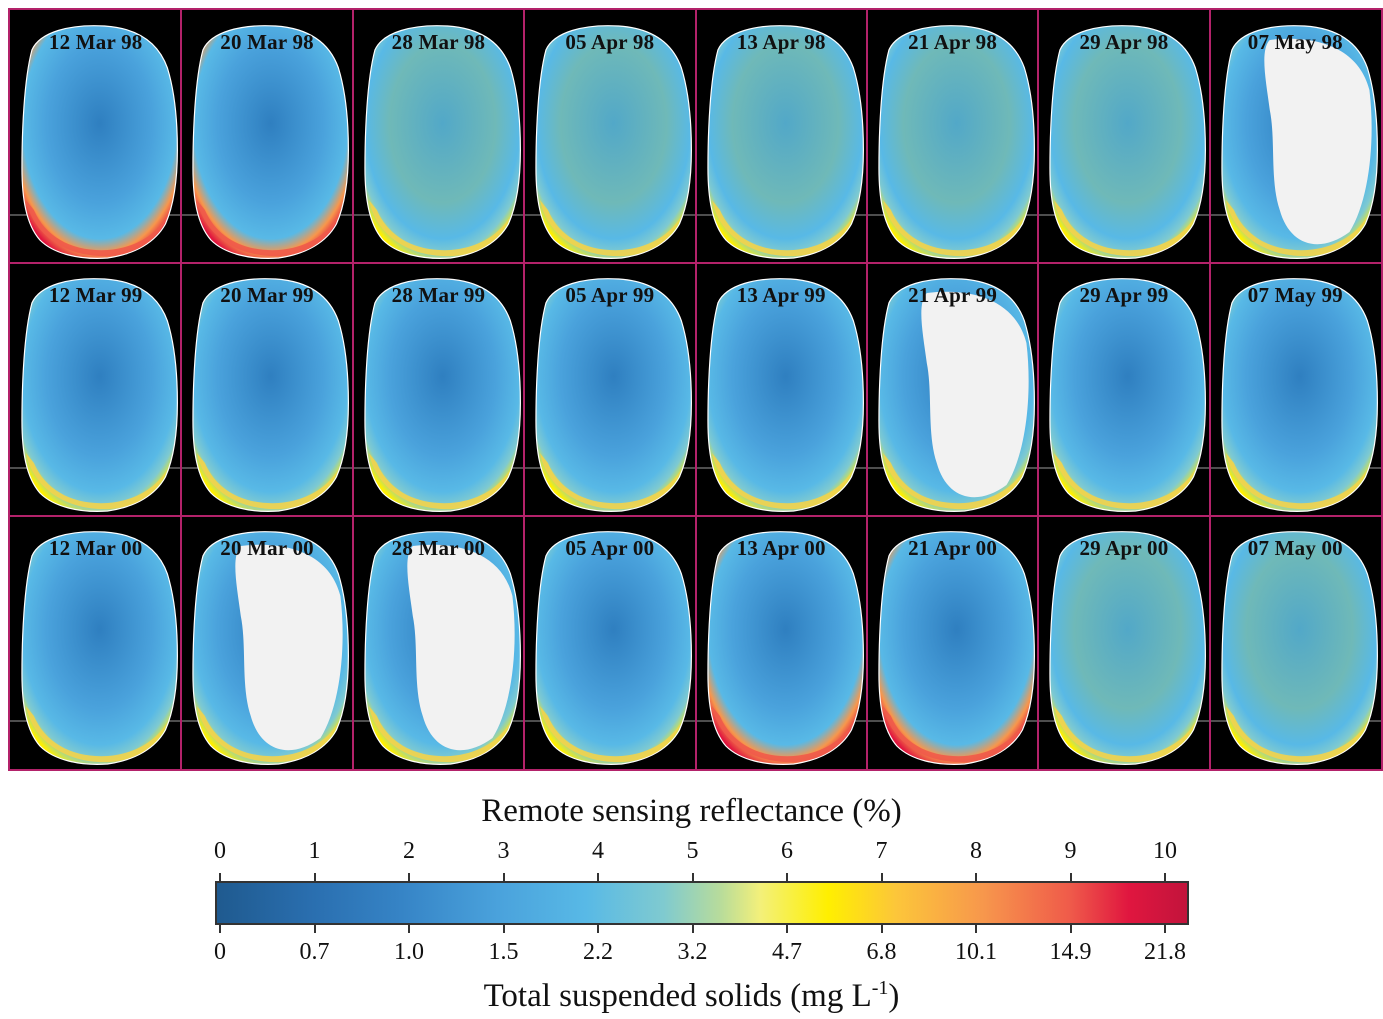 This screenshot has height=1019, width=1383. I want to click on colorbar-top-tick-label: 5, so click(692, 851).